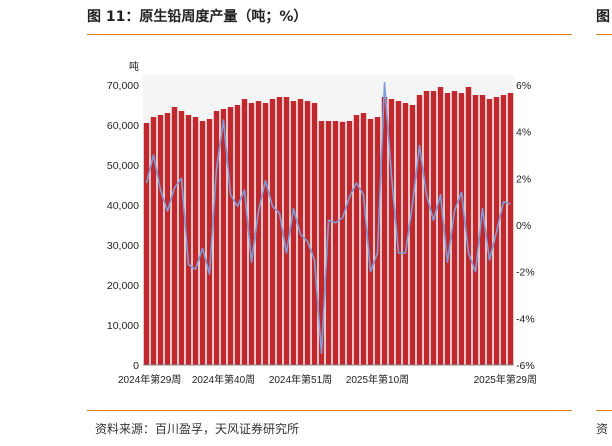 This screenshot has height=446, width=612. Describe the element at coordinates (123, 126) in the screenshot. I see `left-tick-label: 60,000` at that location.